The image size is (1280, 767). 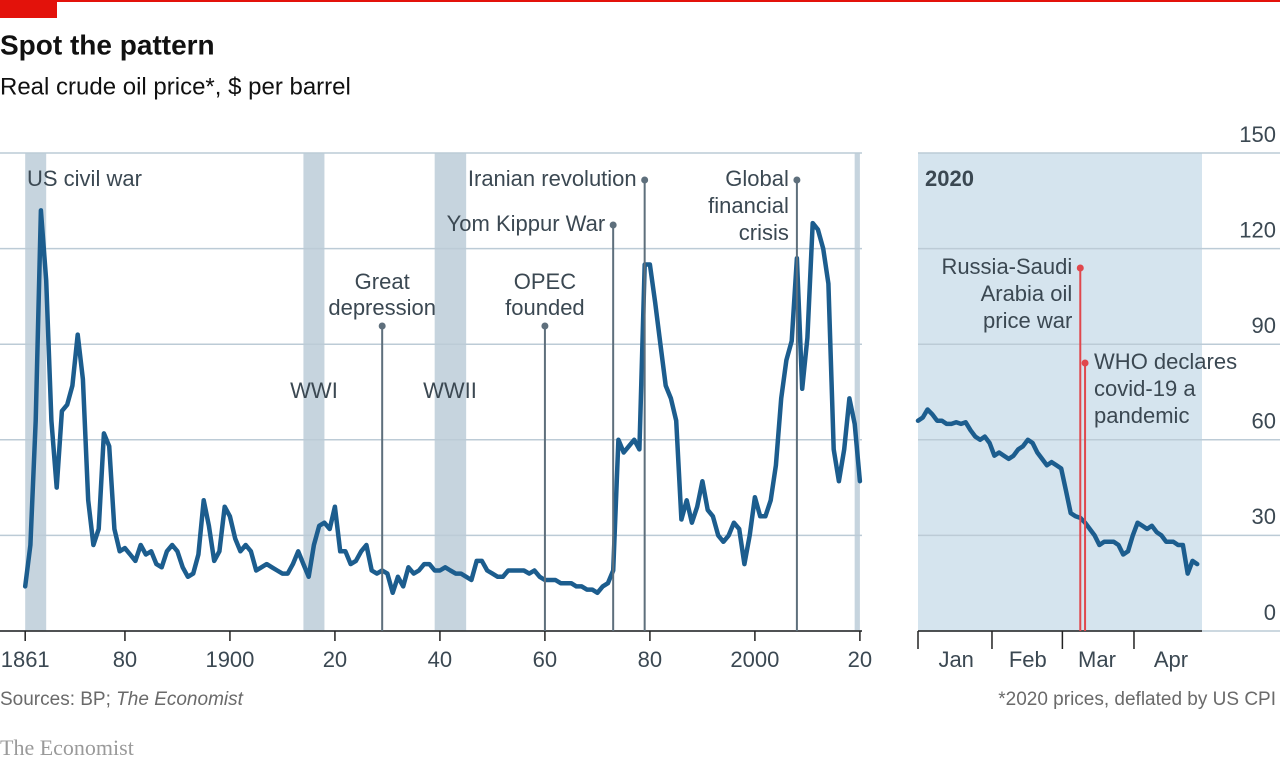 I want to click on y-tick-label: 120, so click(x=1257, y=229).